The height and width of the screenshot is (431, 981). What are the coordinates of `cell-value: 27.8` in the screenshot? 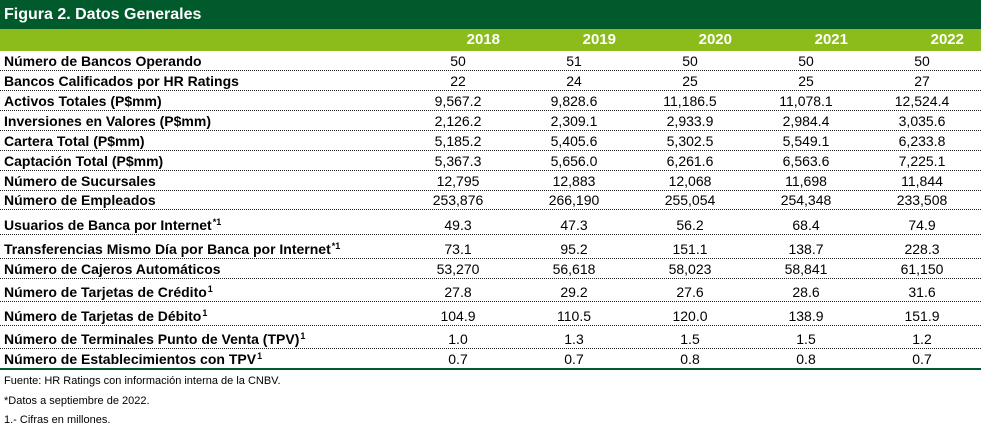 It's located at (458, 292).